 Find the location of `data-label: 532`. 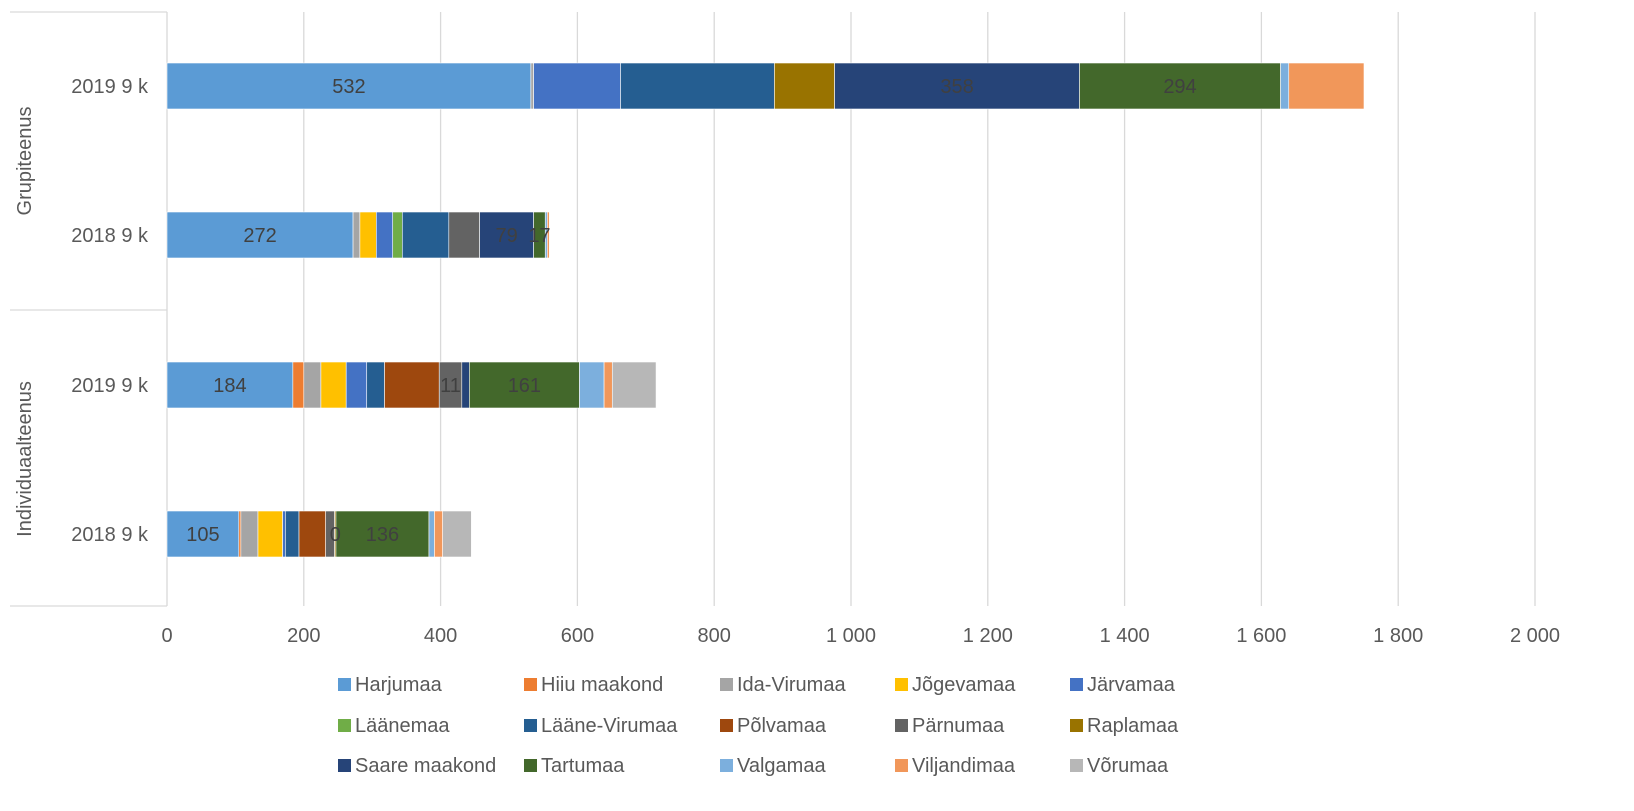

data-label: 532 is located at coordinates (348, 87).